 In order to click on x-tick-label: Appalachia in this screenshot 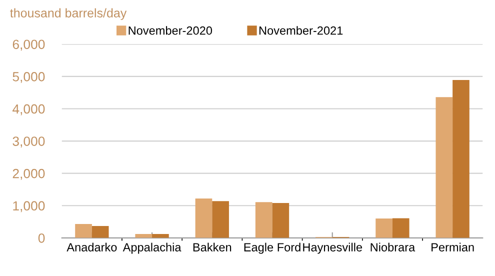, I will do `click(152, 248)`.